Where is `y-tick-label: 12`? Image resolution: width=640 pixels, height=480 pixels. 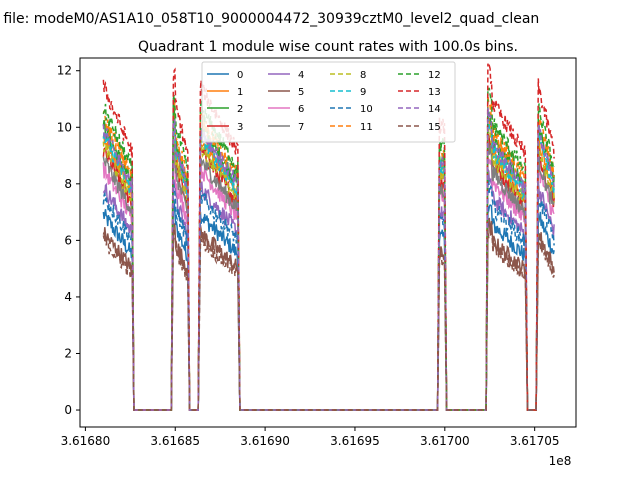
y-tick-label: 12 is located at coordinates (64, 71).